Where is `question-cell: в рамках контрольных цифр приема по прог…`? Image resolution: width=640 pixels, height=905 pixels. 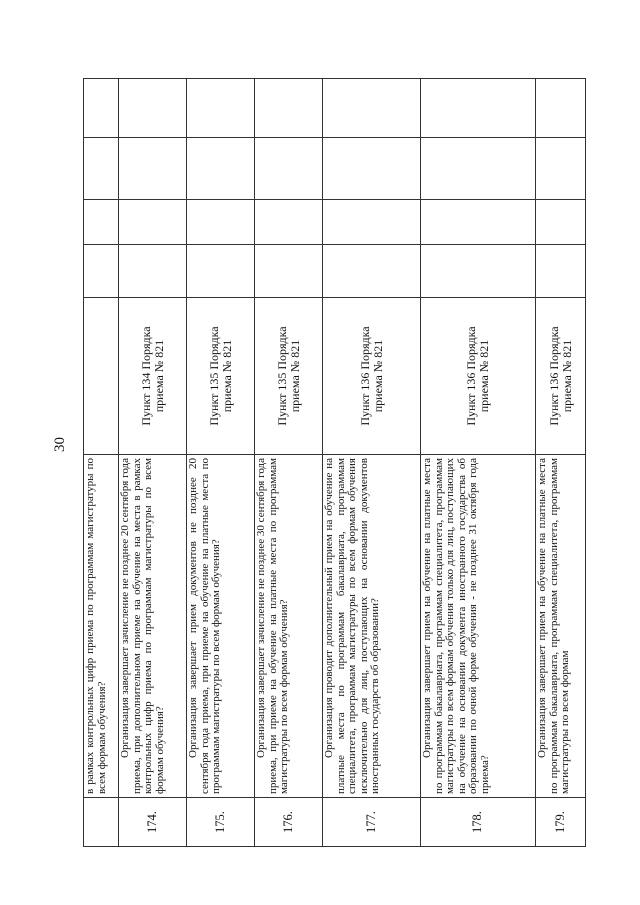 question-cell: в рамках контрольных цифр приема по прог… is located at coordinates (101, 626).